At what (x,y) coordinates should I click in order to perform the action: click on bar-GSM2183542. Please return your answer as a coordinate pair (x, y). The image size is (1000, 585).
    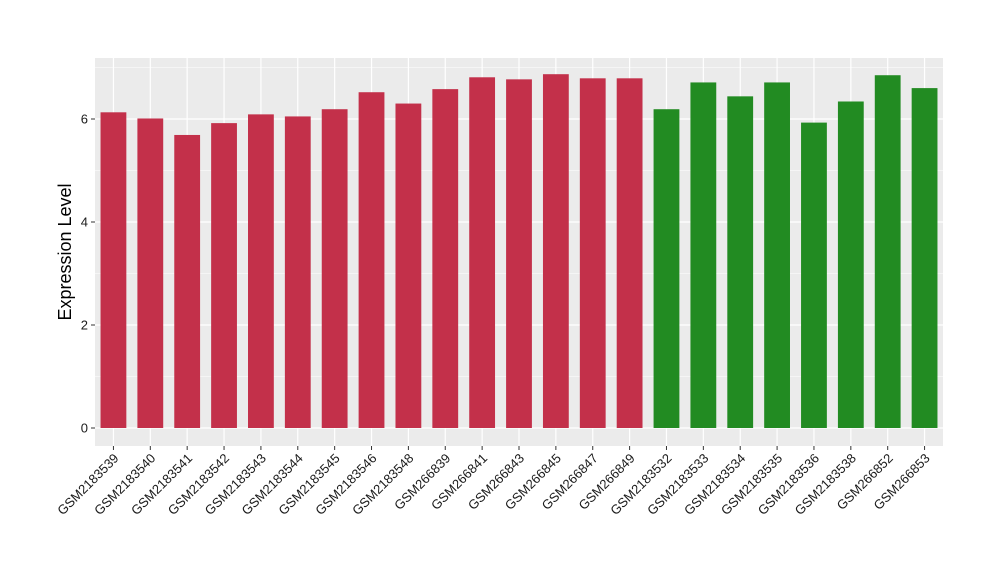
    Looking at the image, I should click on (224, 276).